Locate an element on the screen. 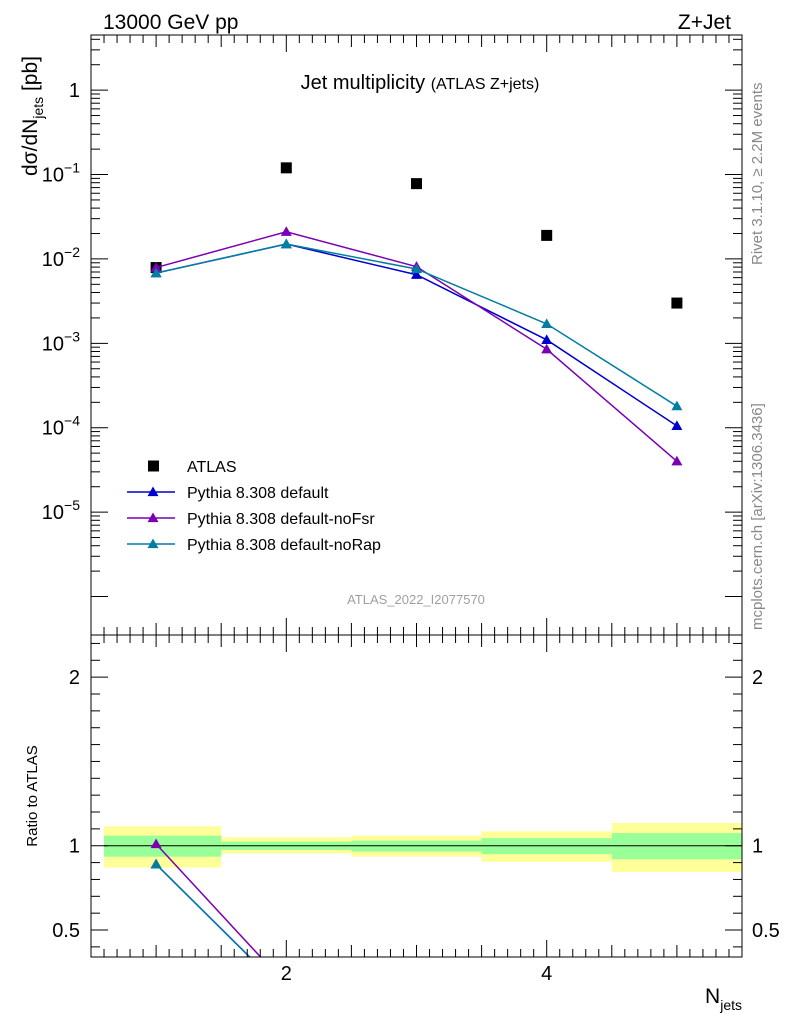  x-axis-label-text: N is located at coordinates (712, 996).